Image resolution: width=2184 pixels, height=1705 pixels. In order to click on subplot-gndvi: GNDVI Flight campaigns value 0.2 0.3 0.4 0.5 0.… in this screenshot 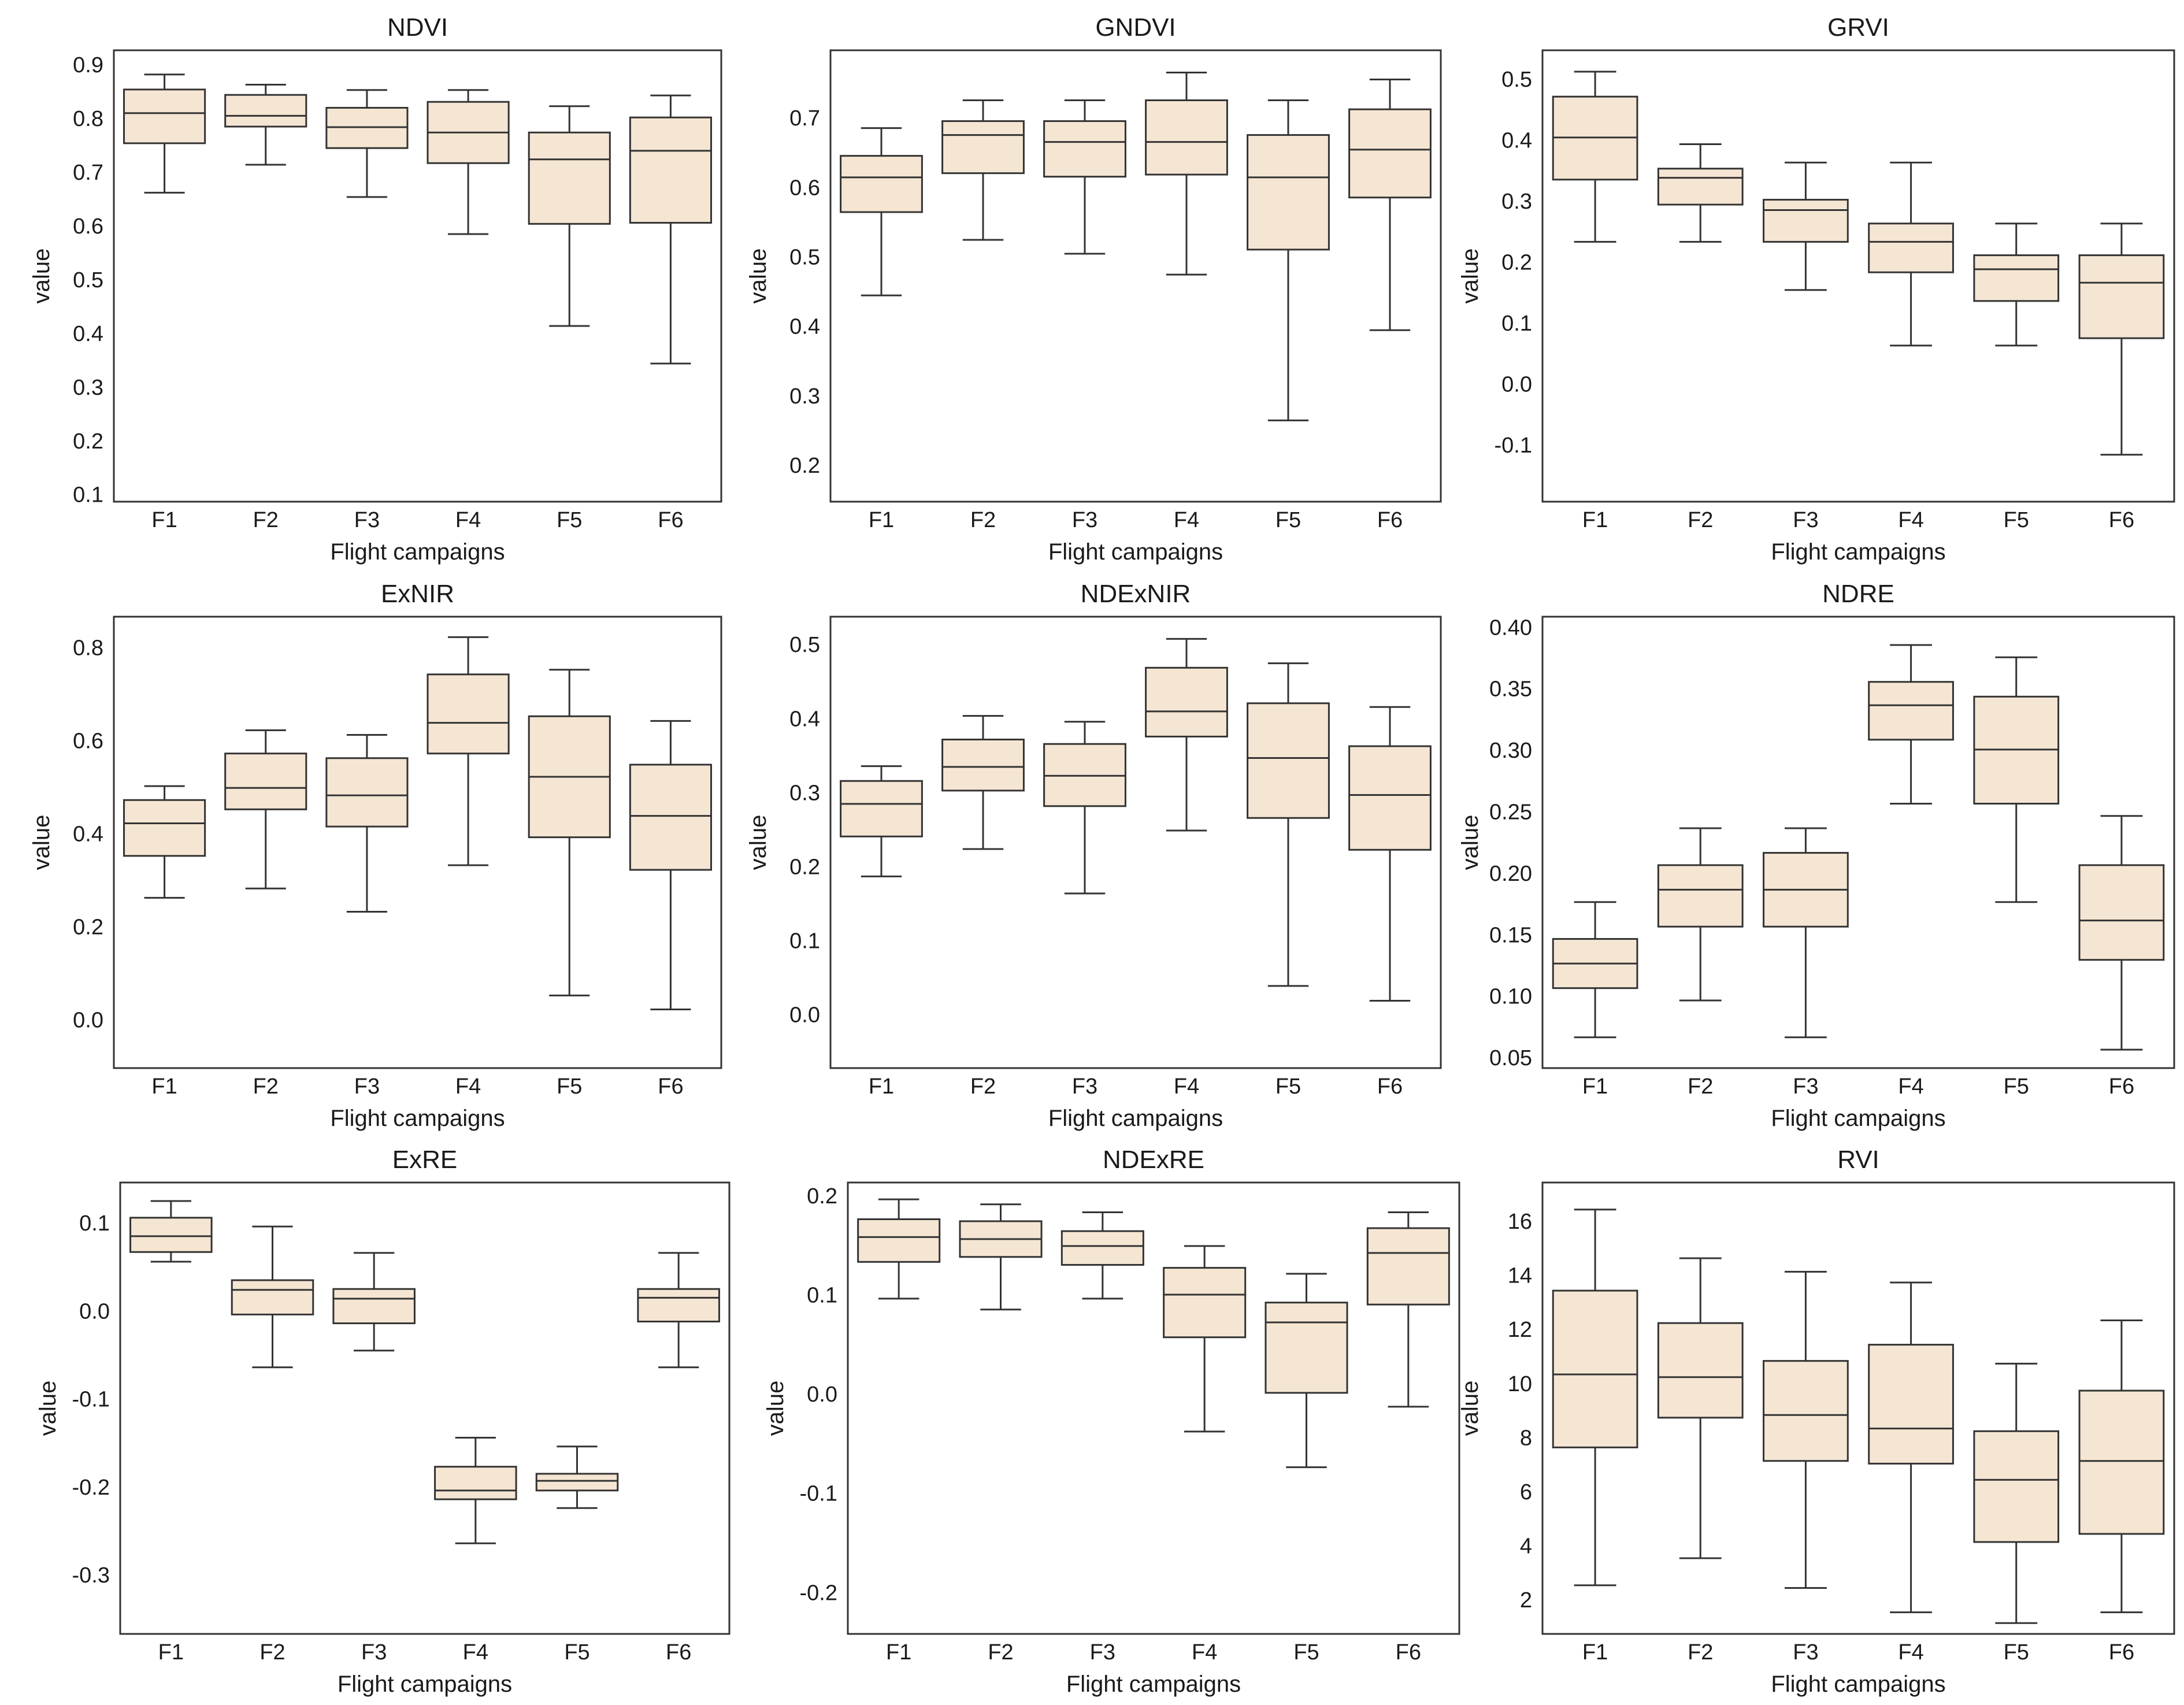, I will do `click(1094, 289)`.